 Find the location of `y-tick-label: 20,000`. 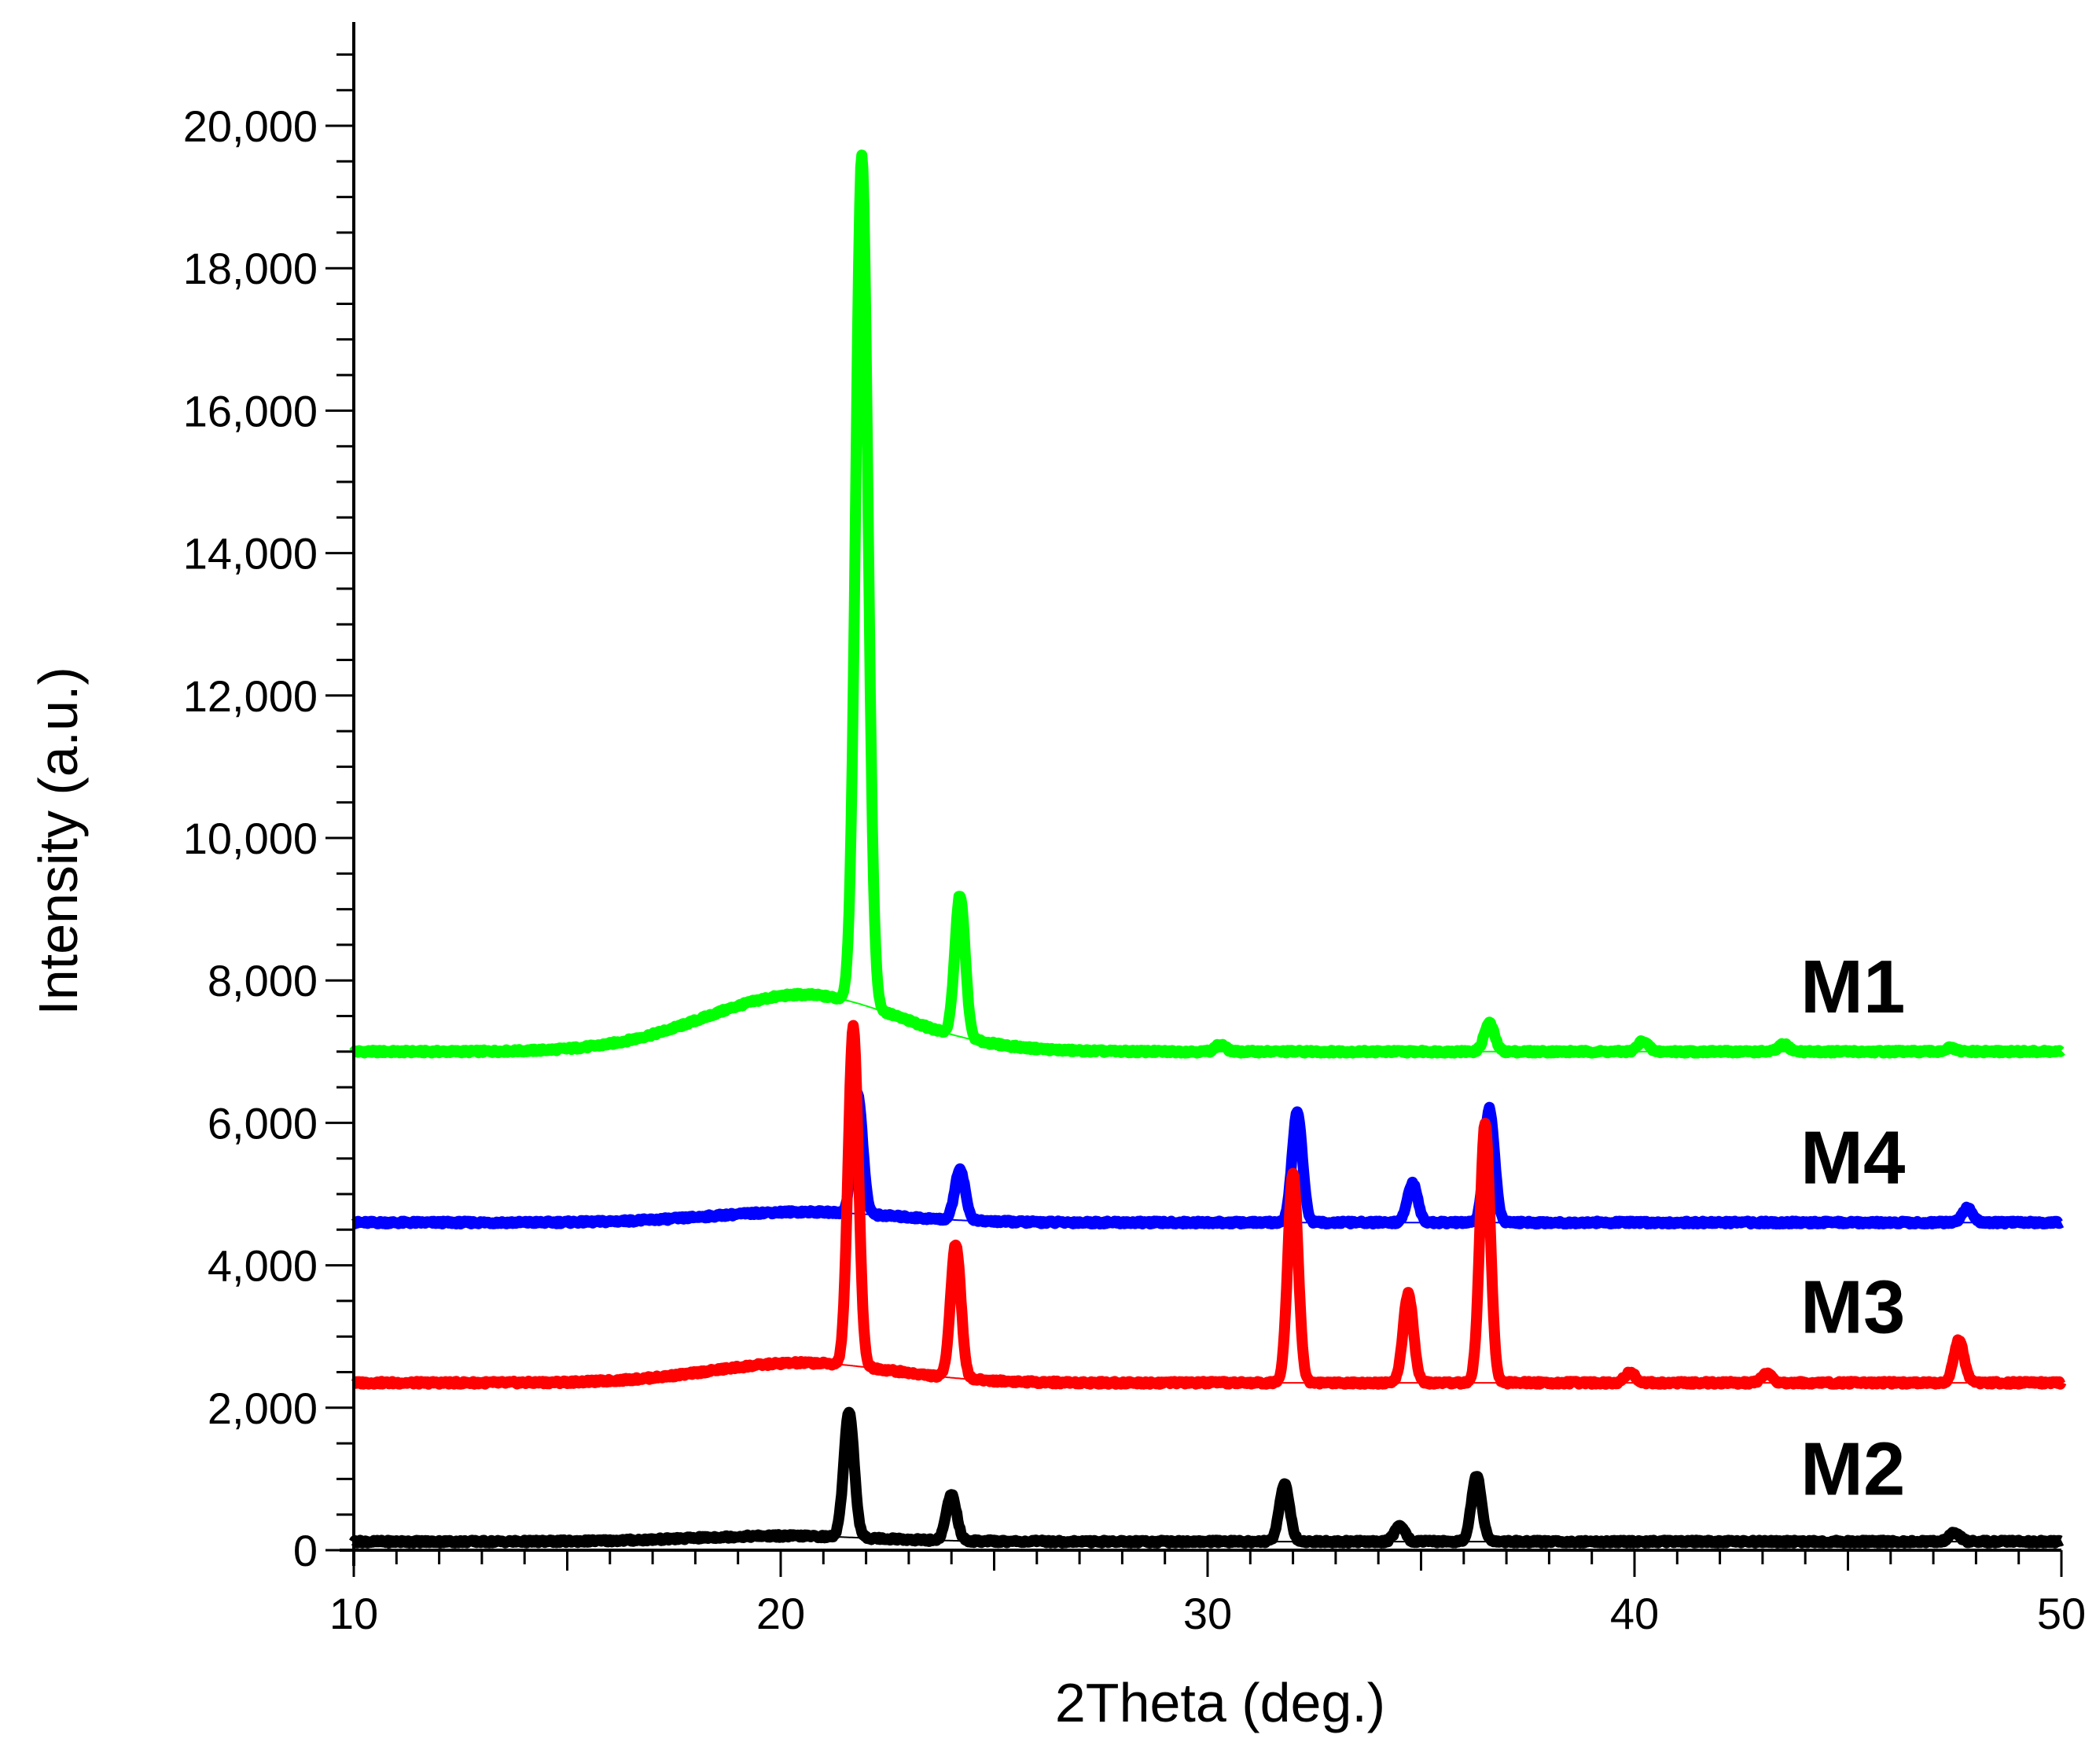

y-tick-label: 20,000 is located at coordinates (250, 126).